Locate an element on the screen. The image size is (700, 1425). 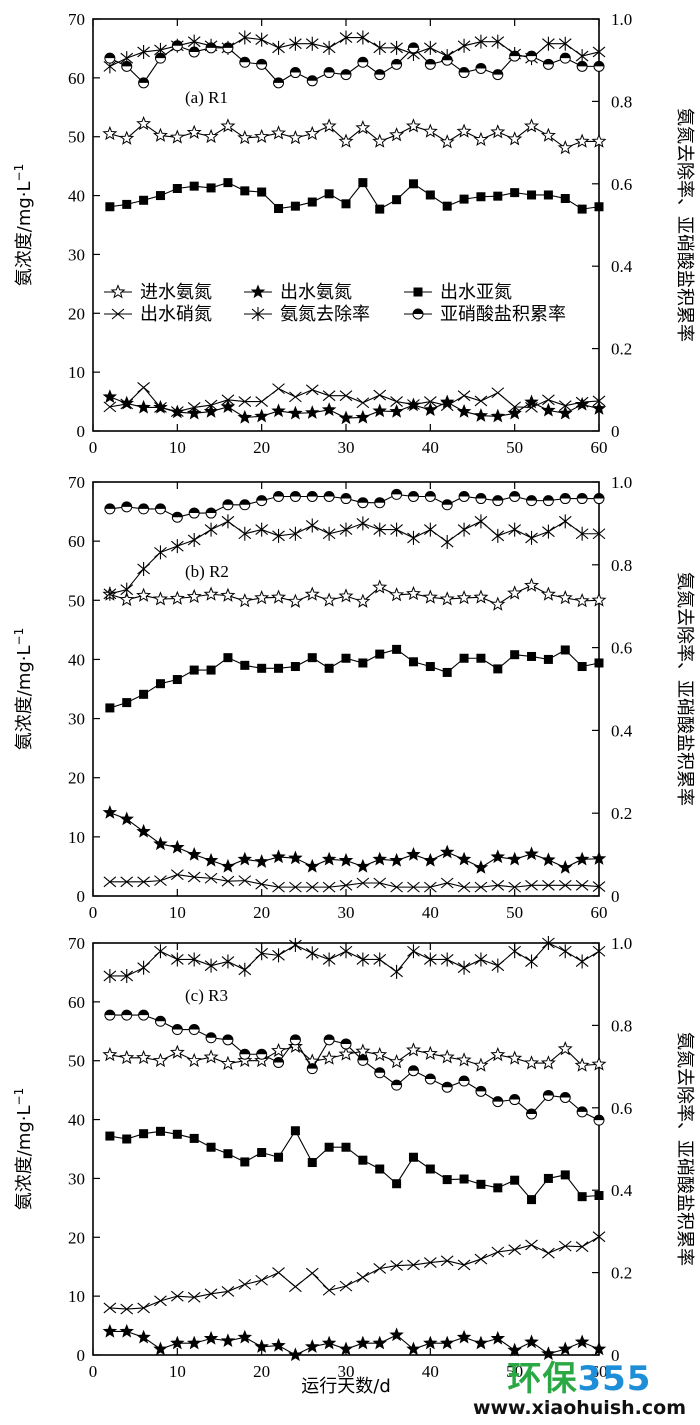
series-nitrite-accumulation-rate is located at coordinates (354, 1067).